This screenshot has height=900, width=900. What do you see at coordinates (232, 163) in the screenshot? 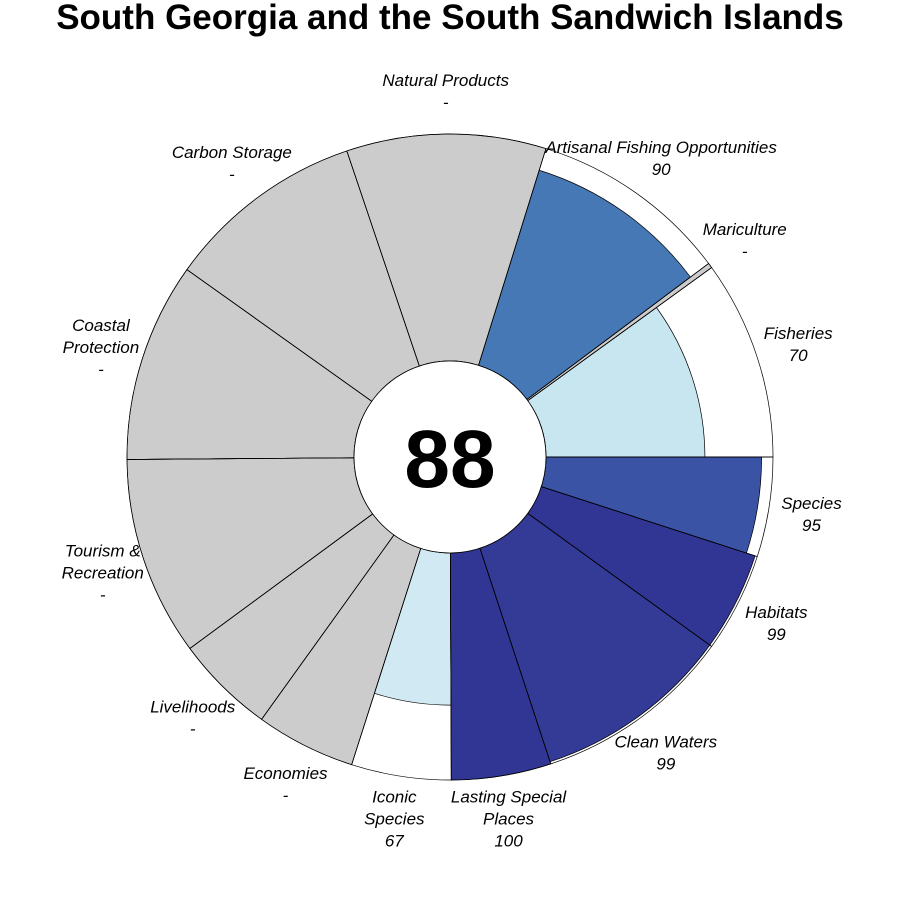
I see `petal-label-carbon-storage: Carbon Storage -` at bounding box center [232, 163].